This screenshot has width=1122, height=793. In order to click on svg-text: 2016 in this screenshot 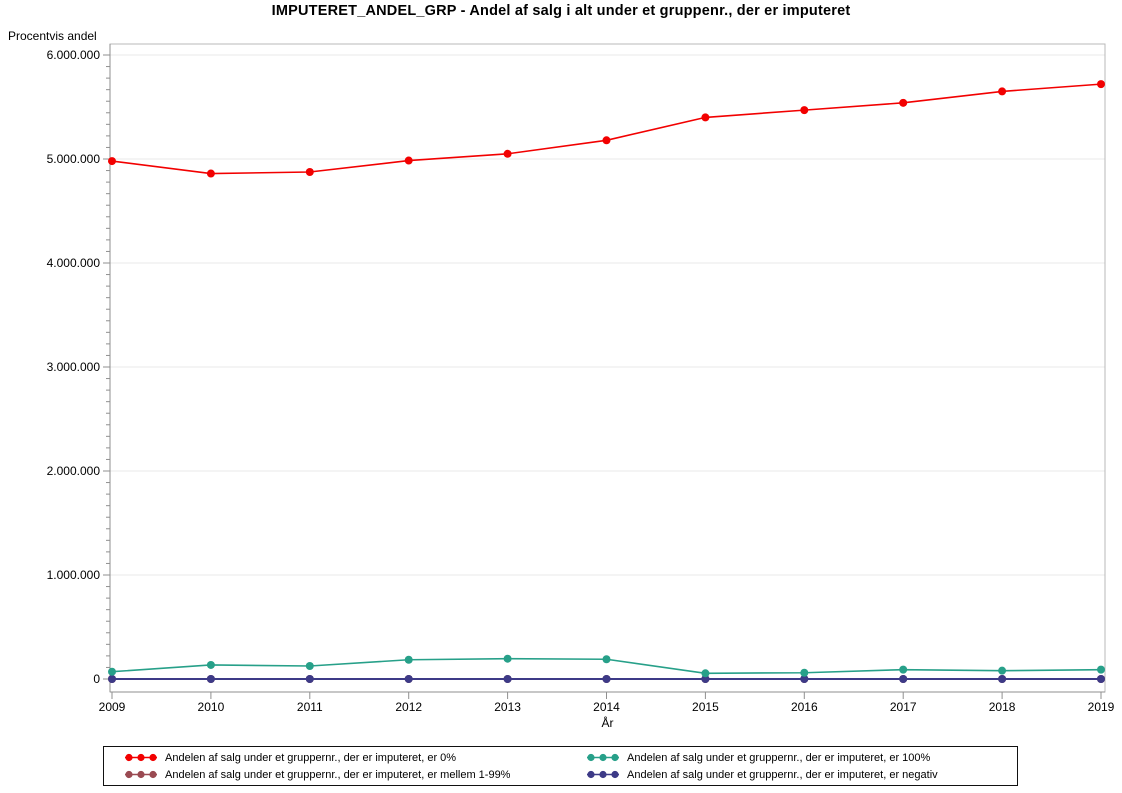, I will do `click(804, 707)`.